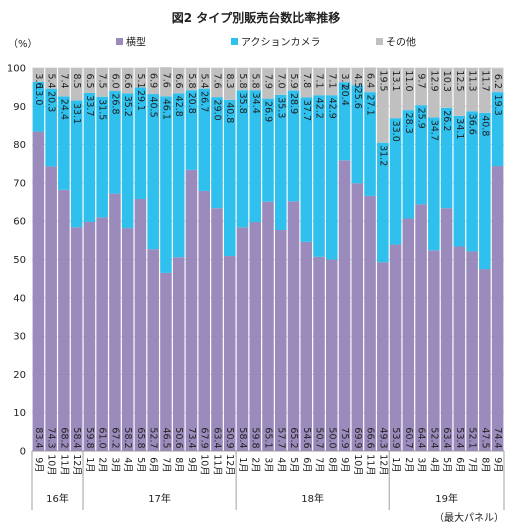  I want to click on value-label: 40.8, so click(229, 112).